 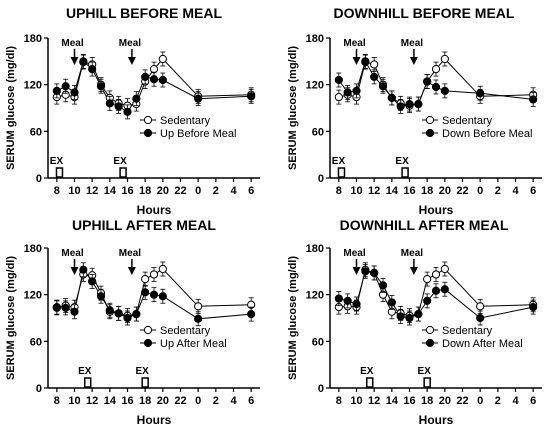 I want to click on chart-title: DOWNHILL BEFORE MEAL, so click(x=424, y=13).